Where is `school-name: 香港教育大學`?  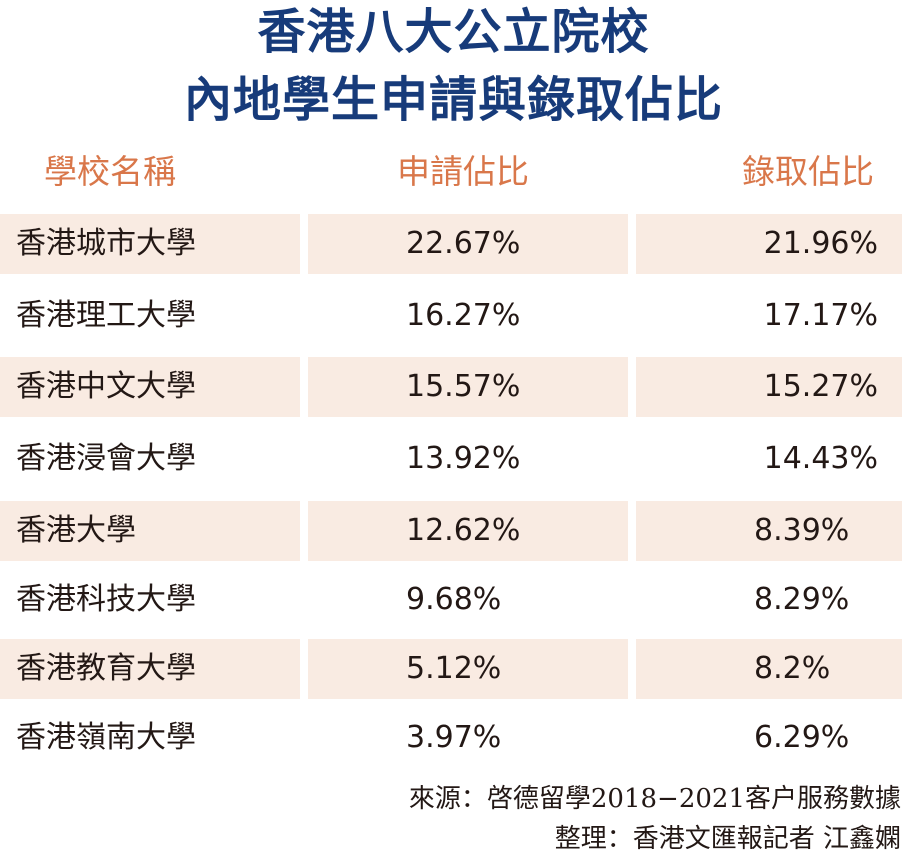 school-name: 香港教育大學 is located at coordinates (150, 669).